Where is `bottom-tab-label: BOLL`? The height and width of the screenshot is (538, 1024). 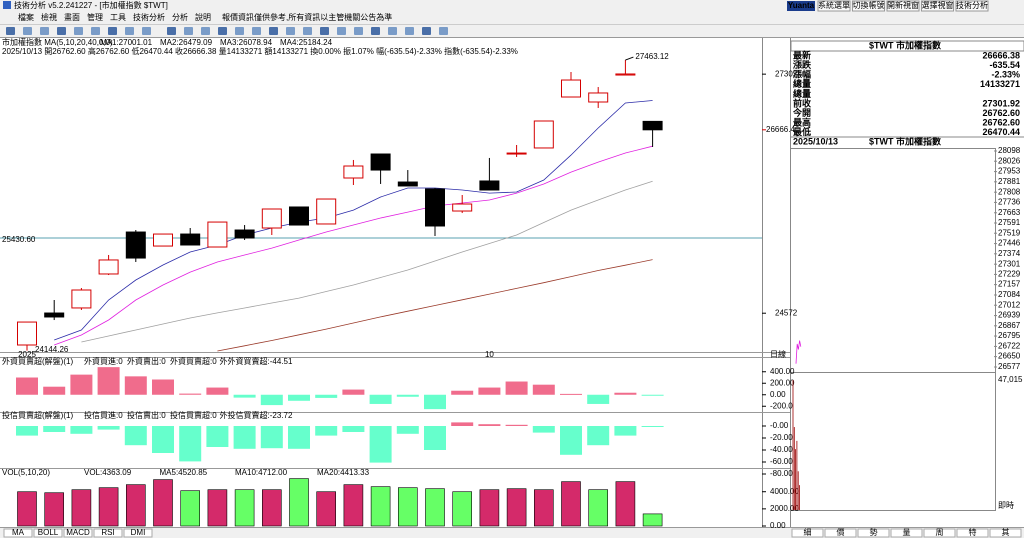 bottom-tab-label: BOLL is located at coordinates (48, 532).